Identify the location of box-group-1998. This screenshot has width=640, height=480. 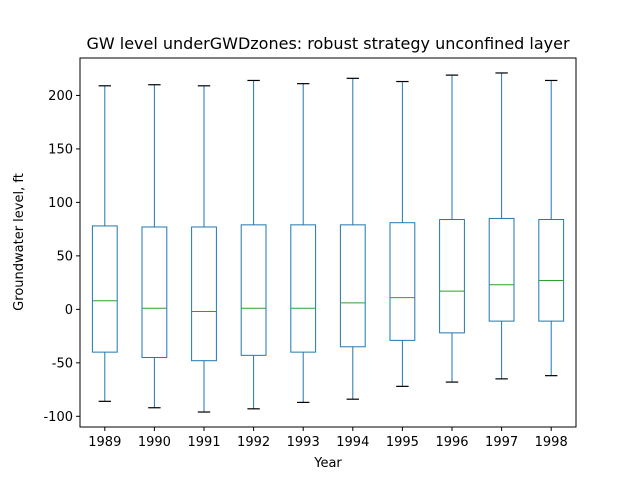
(551, 228).